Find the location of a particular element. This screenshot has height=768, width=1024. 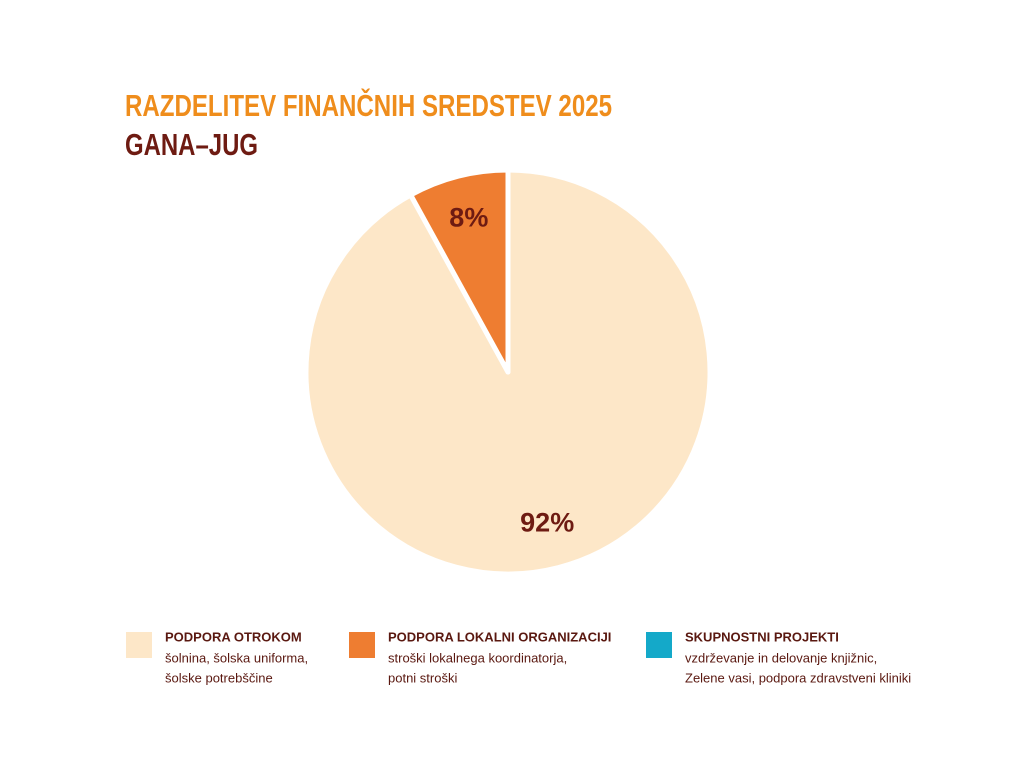

legend-description: šolske potrebščine is located at coordinates (219, 677).